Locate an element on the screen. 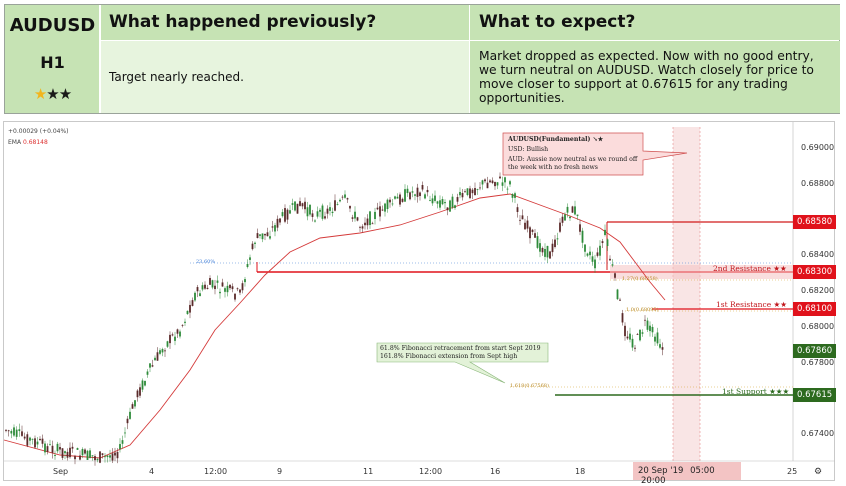 The width and height of the screenshot is (846, 486). settings-gear-icon: ⚙ is located at coordinates (818, 472).